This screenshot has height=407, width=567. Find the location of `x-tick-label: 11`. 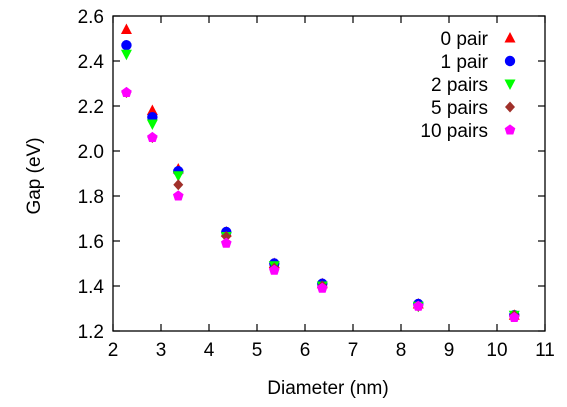

x-tick-label: 11 is located at coordinates (545, 350).